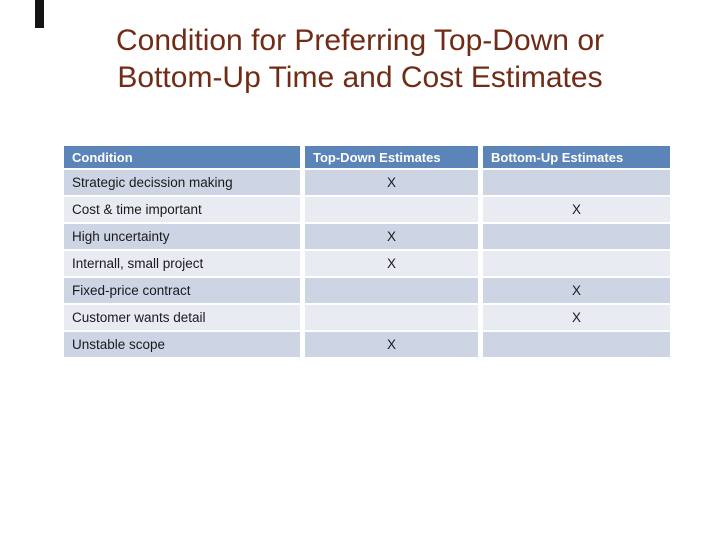 The width and height of the screenshot is (720, 540). I want to click on page-title-line-2: Bottom-Up Time and Cost Estimates, so click(360, 77).